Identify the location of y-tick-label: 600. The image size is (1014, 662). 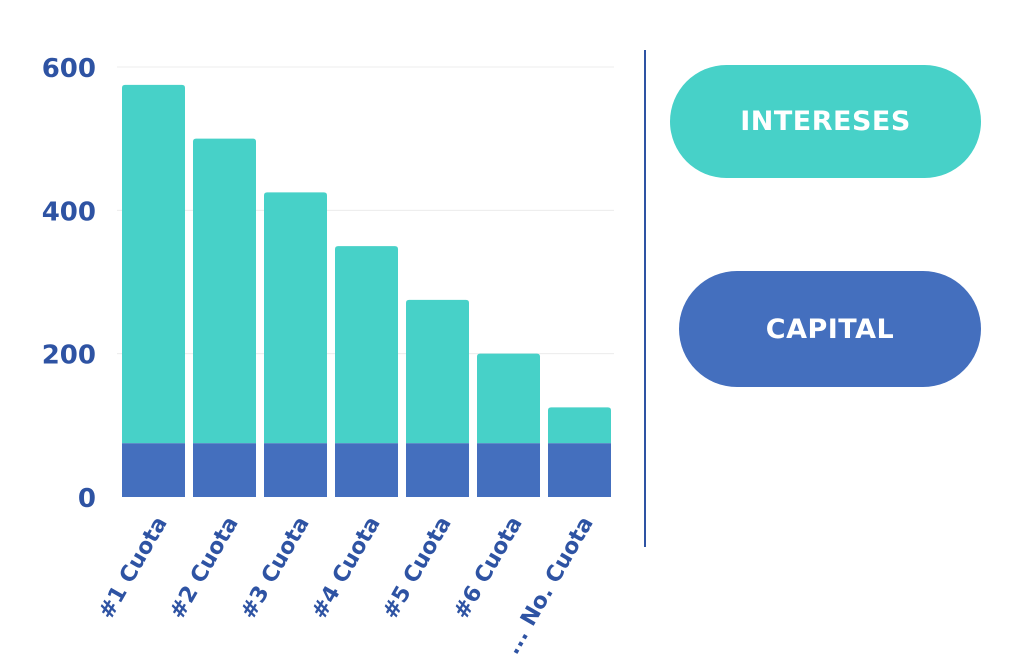
(69, 69).